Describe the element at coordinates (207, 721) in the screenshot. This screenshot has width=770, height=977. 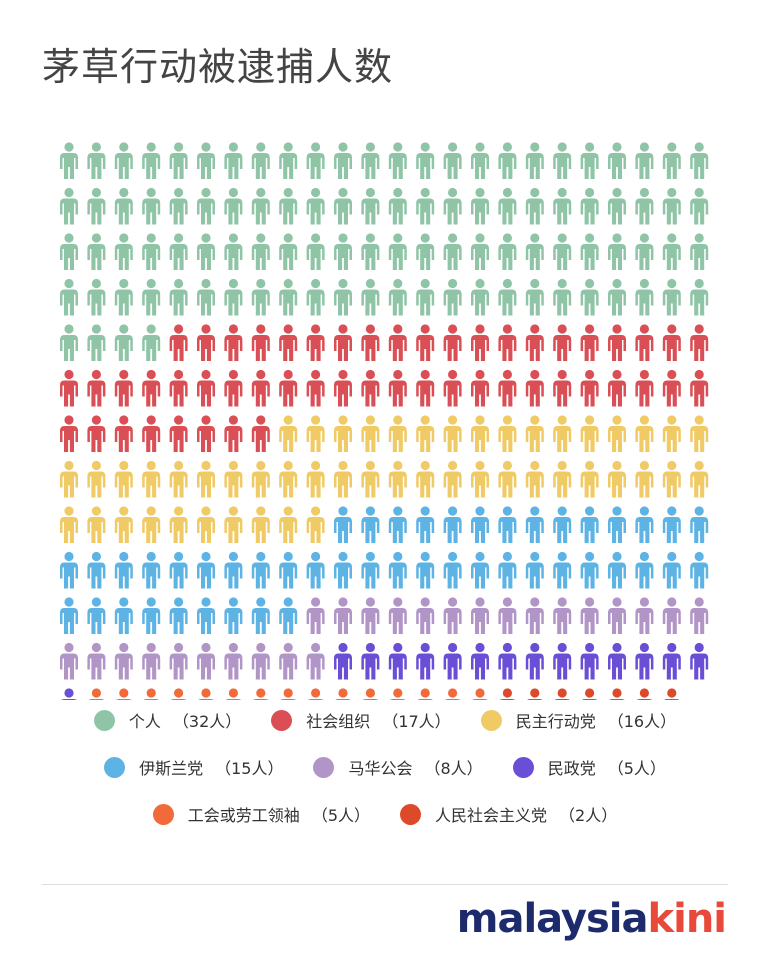
I see `legend-count: （32人）` at that location.